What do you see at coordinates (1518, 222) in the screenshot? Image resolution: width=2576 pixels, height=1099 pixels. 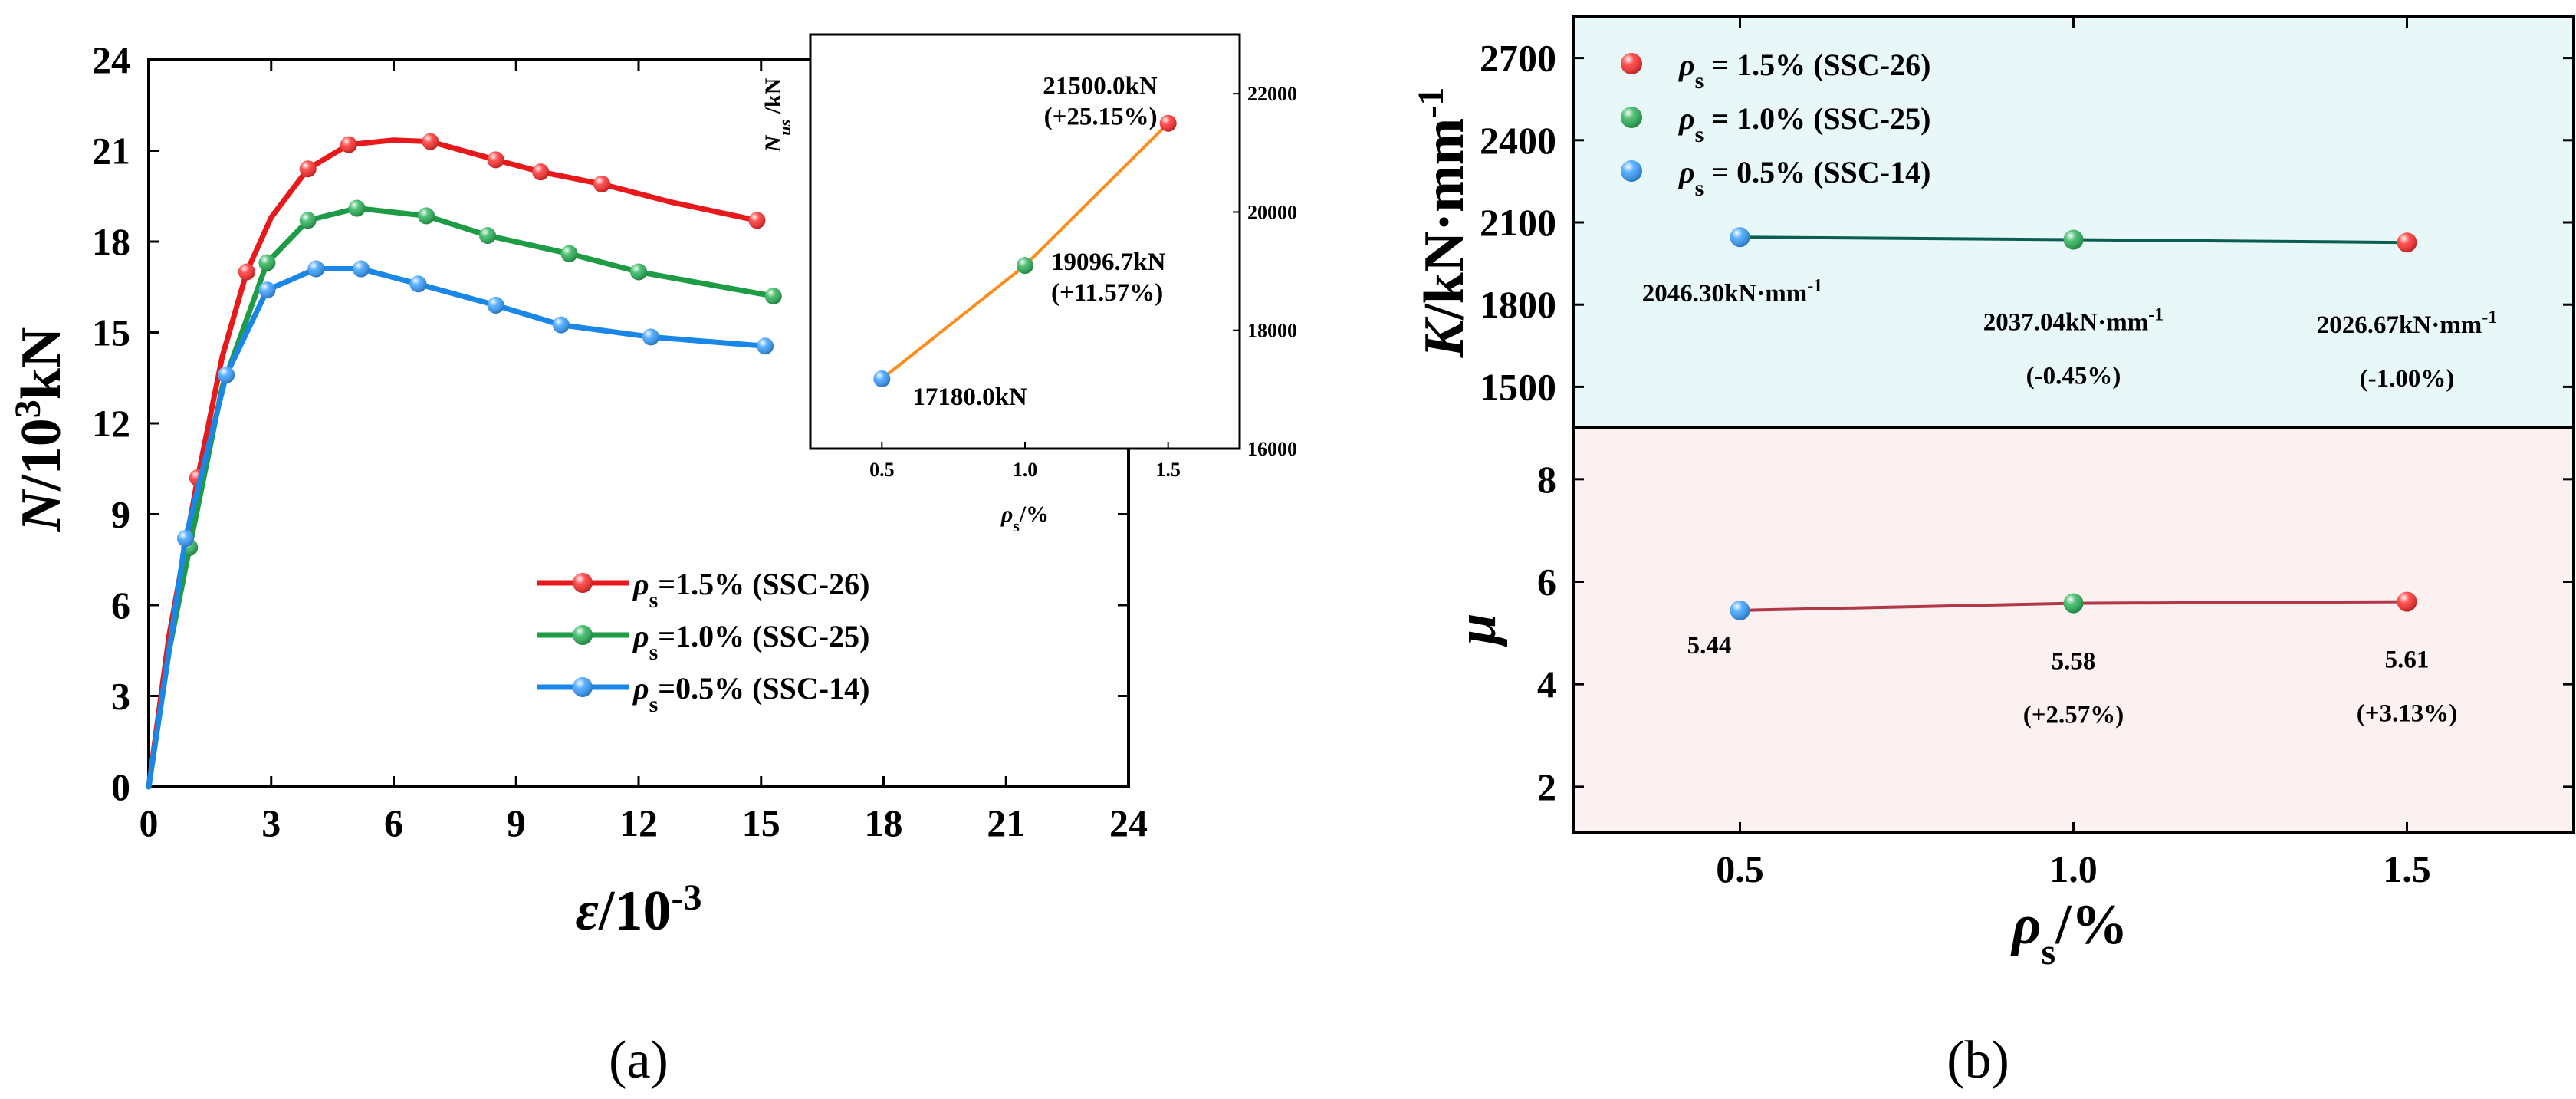 I see `top-y-tick-label: 2100` at bounding box center [1518, 222].